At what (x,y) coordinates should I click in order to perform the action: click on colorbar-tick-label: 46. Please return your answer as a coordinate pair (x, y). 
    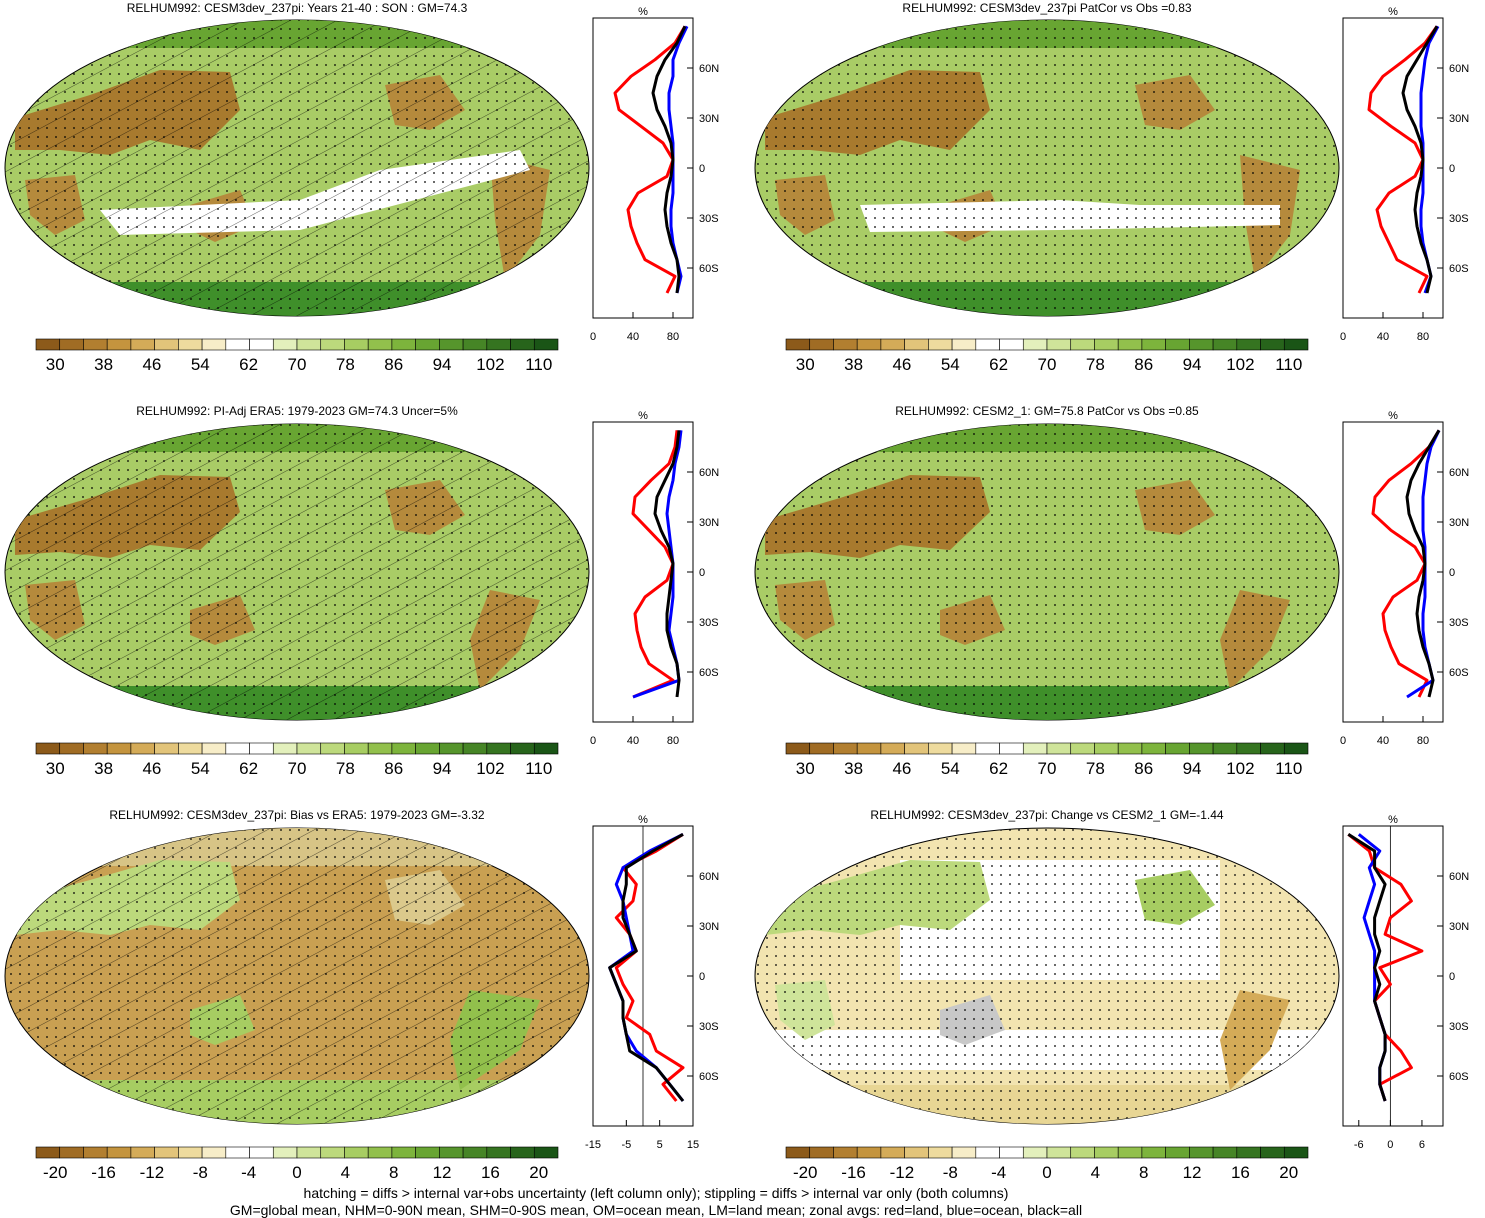
    Looking at the image, I should click on (151, 364).